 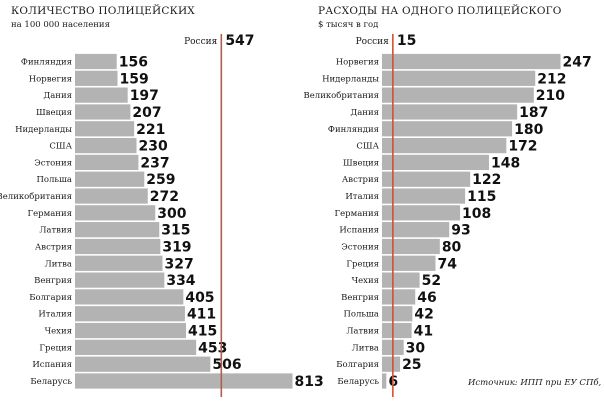 I want to click on source-note: Источник: ИПП при ЕУ СПб, 2013, so click(x=536, y=383).